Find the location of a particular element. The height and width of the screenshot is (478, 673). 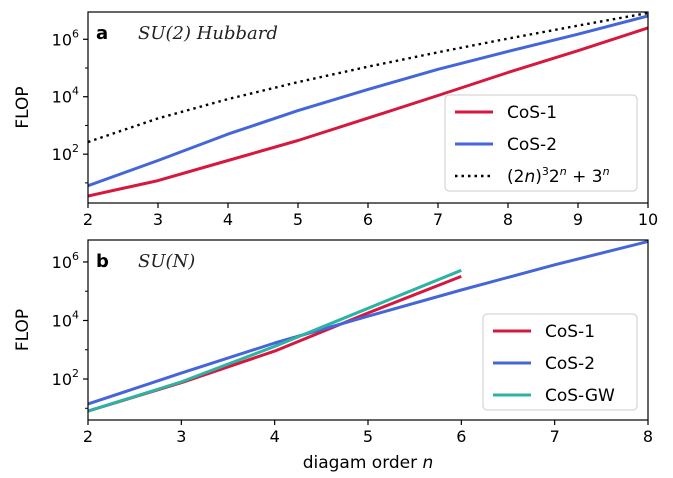

legend: CoS-1 CoS-2 (2n)32n + 3n is located at coordinates (541, 143).